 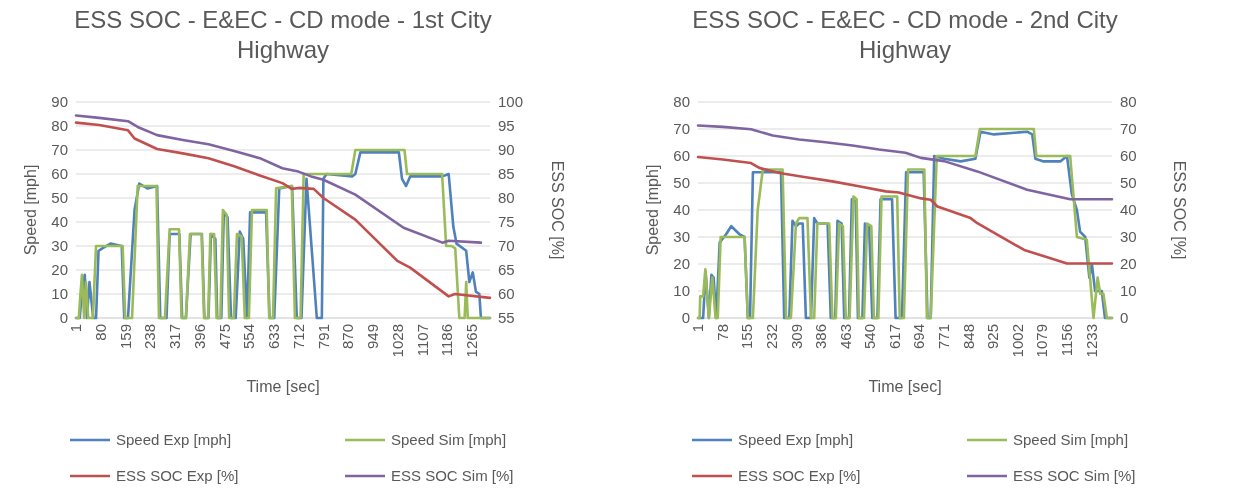 What do you see at coordinates (422, 340) in the screenshot?
I see `x-tick-label: 1107` at bounding box center [422, 340].